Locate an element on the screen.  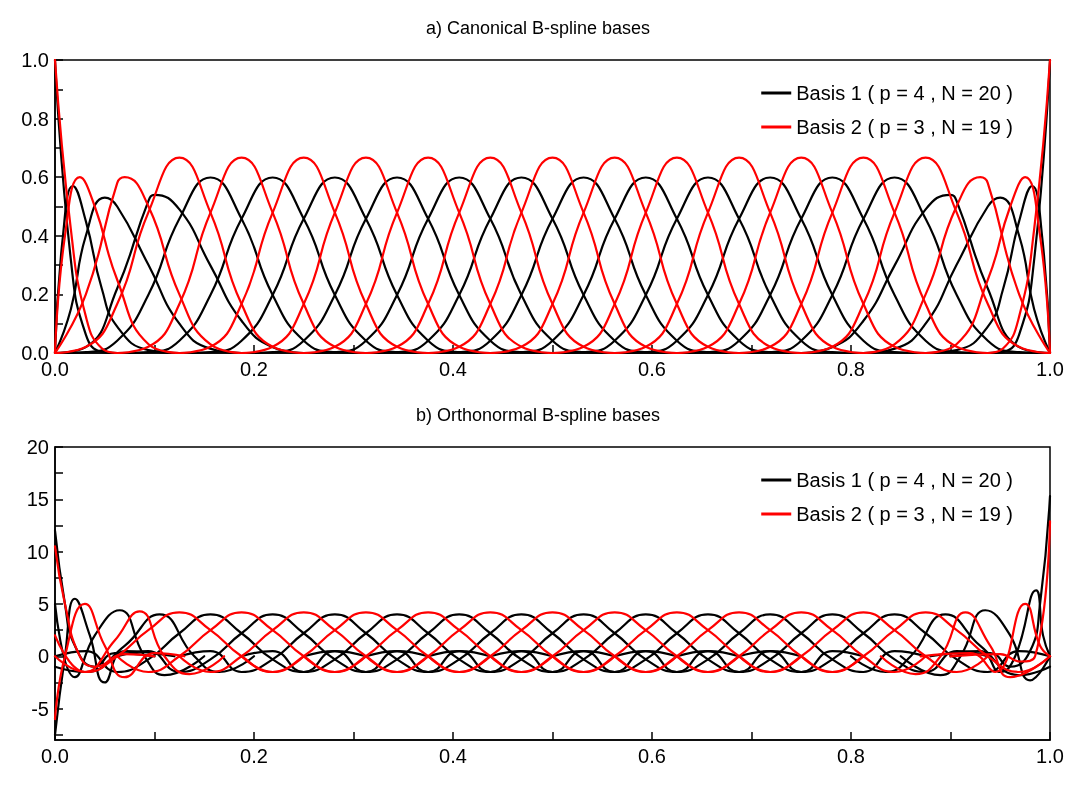
y-tick-label: 0 is located at coordinates (43, 656).